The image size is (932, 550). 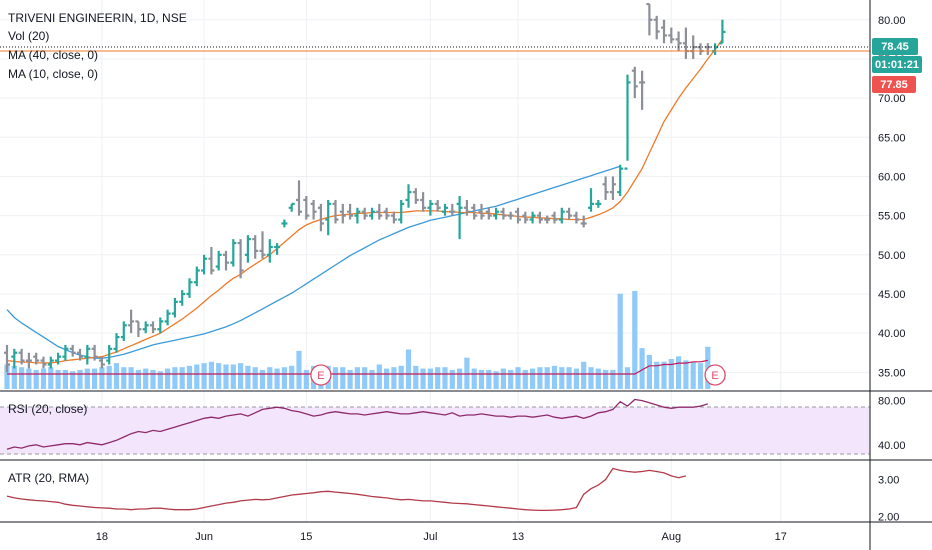 I want to click on legend-ma40: MA (40, close, 0), so click(x=53, y=55).